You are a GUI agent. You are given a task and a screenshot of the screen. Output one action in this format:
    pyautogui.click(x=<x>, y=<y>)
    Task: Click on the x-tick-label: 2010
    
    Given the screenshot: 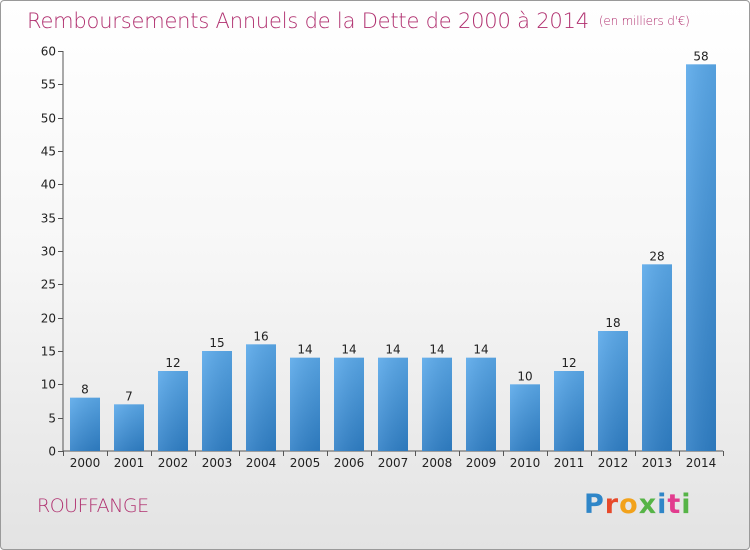 What is the action you would take?
    pyautogui.click(x=525, y=463)
    